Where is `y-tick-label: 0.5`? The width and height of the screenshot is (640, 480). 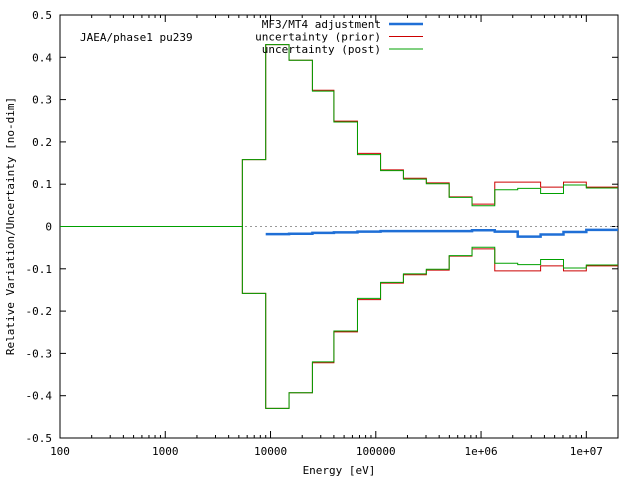
y-tick-label: 0.5 is located at coordinates (42, 15).